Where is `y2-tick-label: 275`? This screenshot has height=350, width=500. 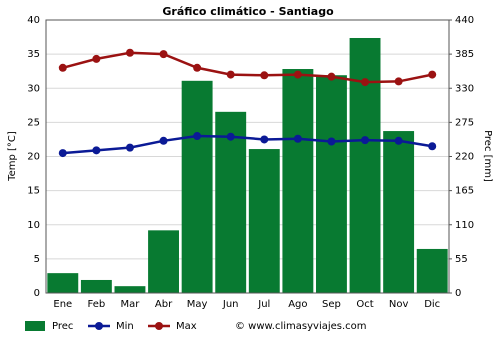
y2-tick-label: 275 is located at coordinates (464, 122).